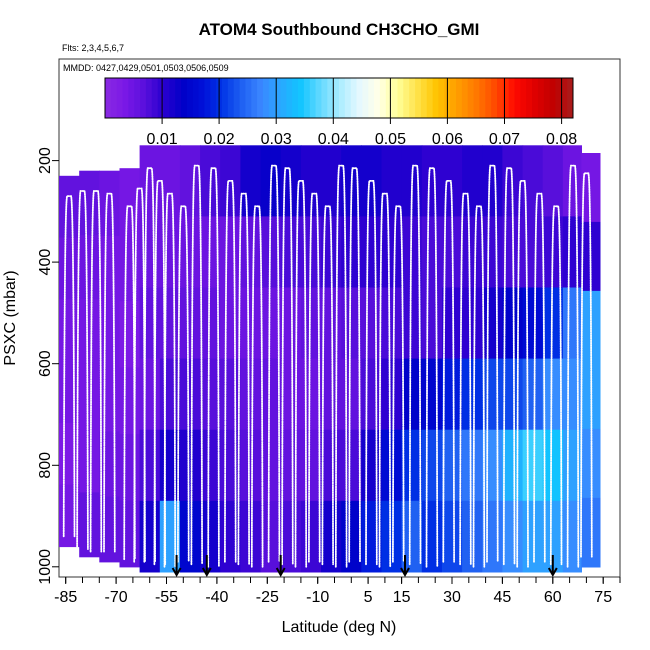  What do you see at coordinates (317, 597) in the screenshot?
I see `x-tick-label: -10` at bounding box center [317, 597].